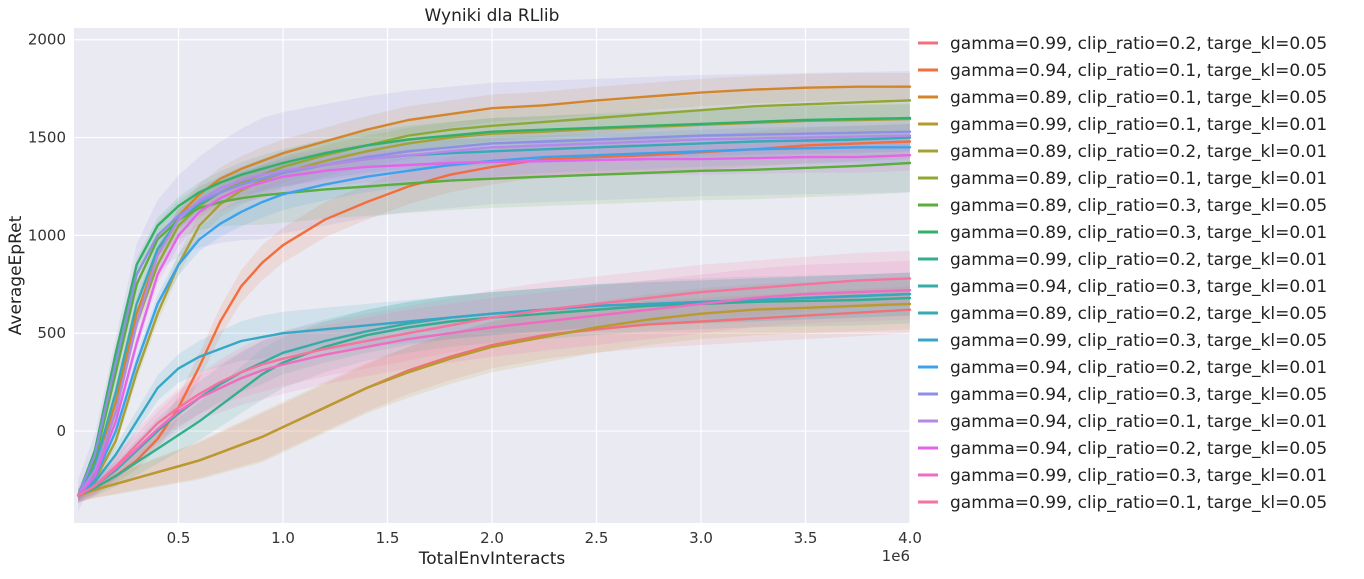 This screenshot has height=579, width=1364. I want to click on chart-title: Wyniki dla RLlib, so click(492, 16).